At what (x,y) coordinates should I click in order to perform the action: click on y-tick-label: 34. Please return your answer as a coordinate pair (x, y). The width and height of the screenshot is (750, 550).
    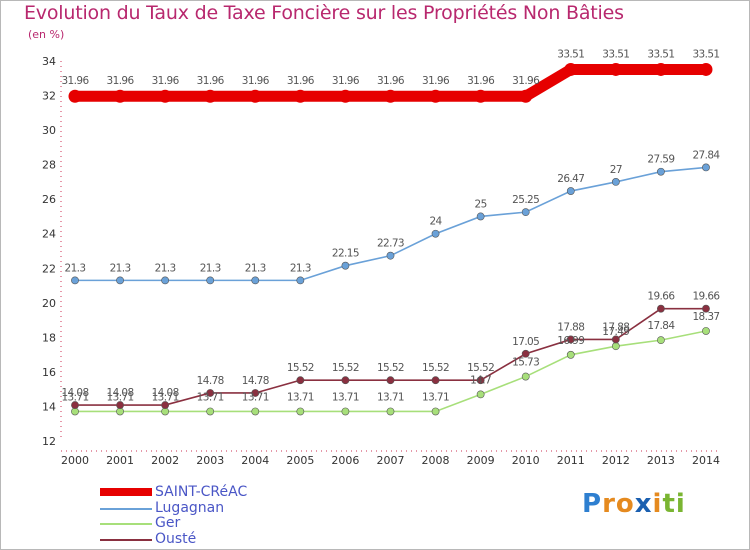
    Looking at the image, I should click on (49, 61).